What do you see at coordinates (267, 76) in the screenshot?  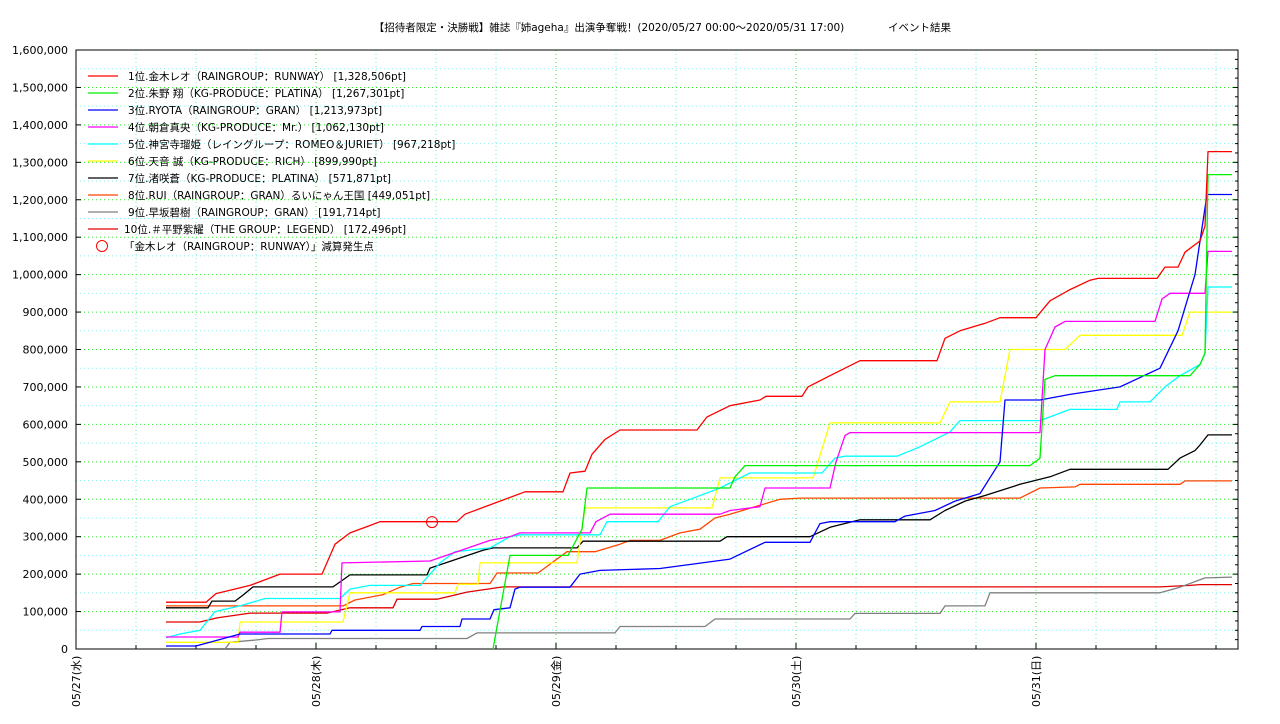 I see `legend-label: 1位.金木レオ（RAINGROUP：RUNWAY） [1,328,506pt]` at bounding box center [267, 76].